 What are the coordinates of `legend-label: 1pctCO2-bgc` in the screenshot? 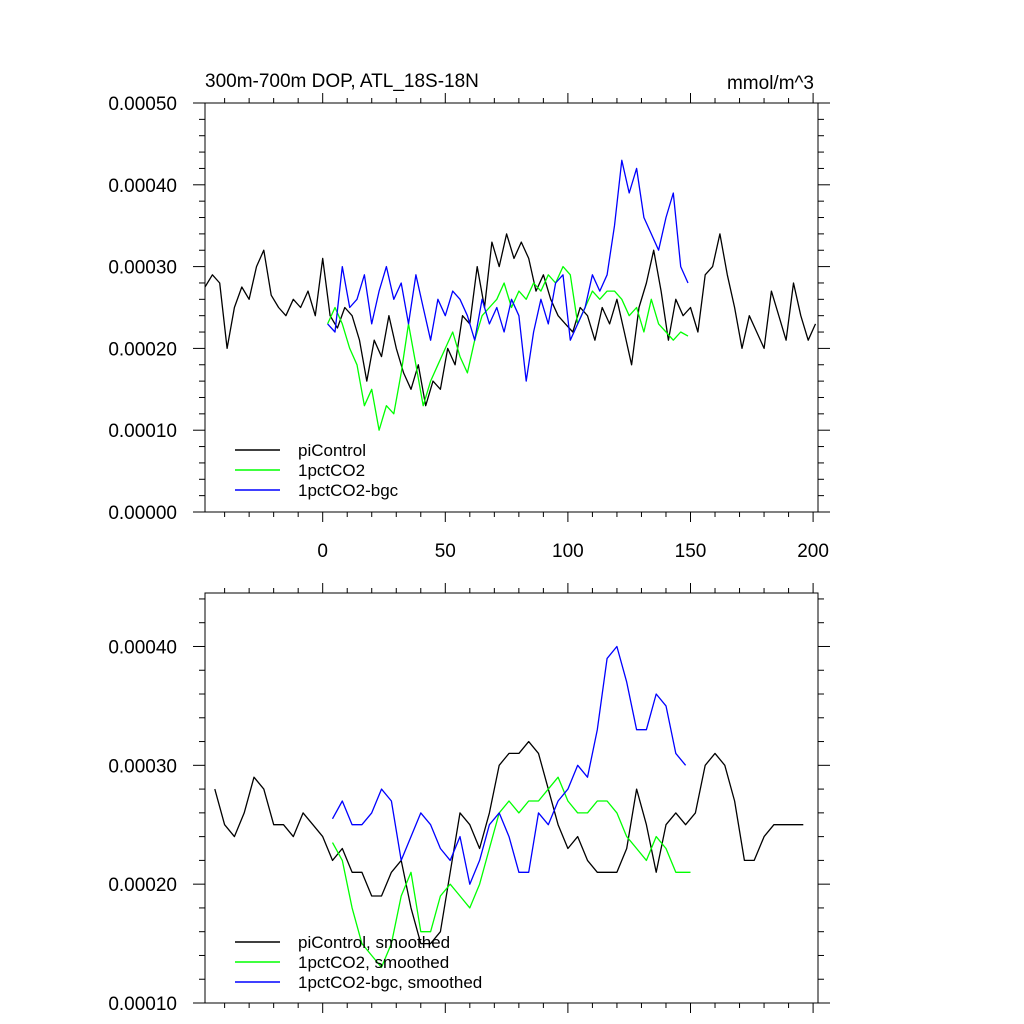 It's located at (348, 490).